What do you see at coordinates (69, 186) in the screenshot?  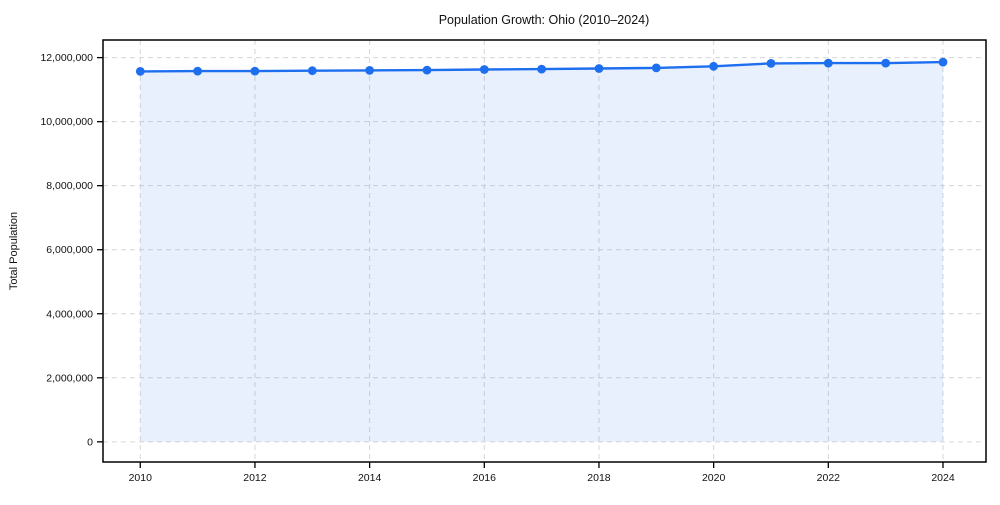 I see `y-tick-label: 8,000,000` at bounding box center [69, 186].